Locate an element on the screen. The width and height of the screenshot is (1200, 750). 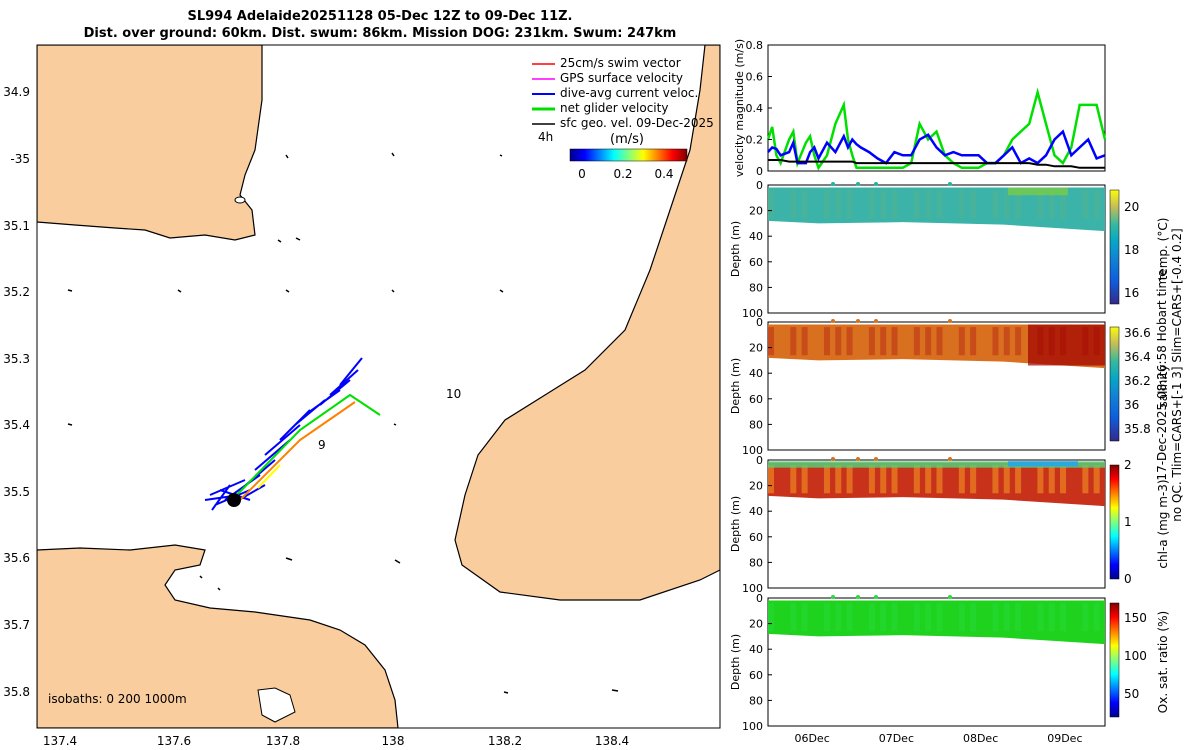
section-y-tick: 80 is located at coordinates (756, 287).